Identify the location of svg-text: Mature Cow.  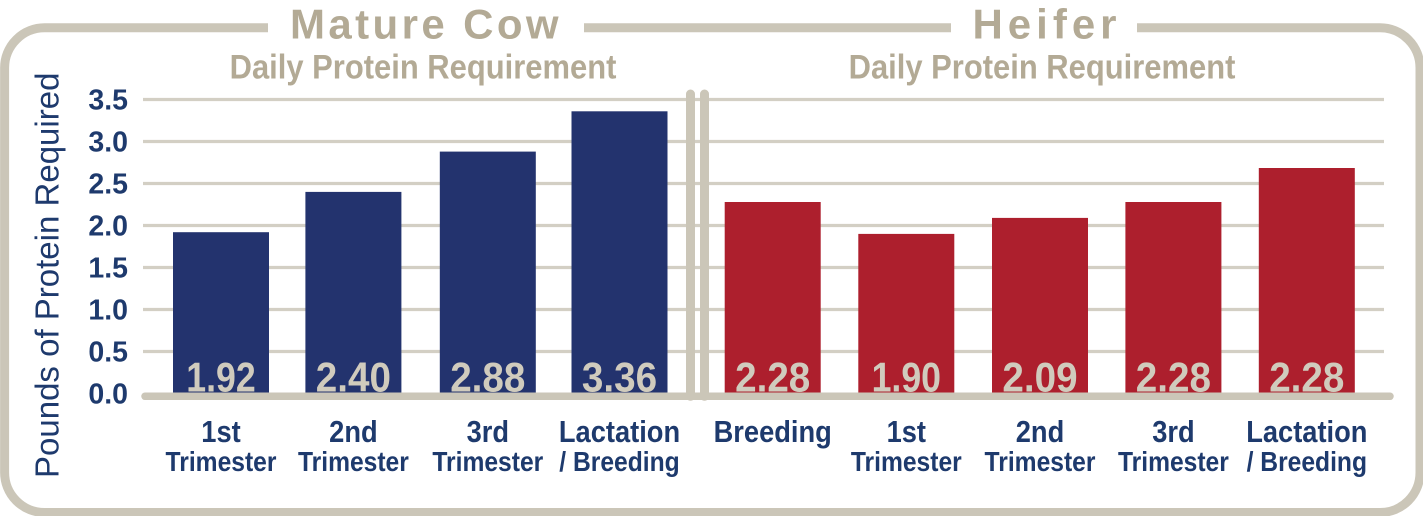
(426, 24).